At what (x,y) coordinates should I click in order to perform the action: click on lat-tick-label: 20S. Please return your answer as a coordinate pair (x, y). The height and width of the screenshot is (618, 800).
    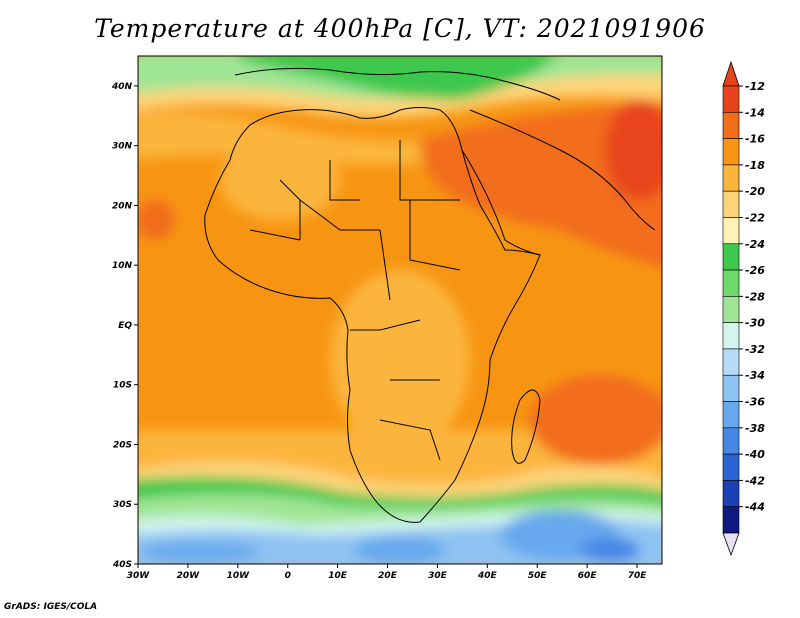
    Looking at the image, I should click on (122, 445).